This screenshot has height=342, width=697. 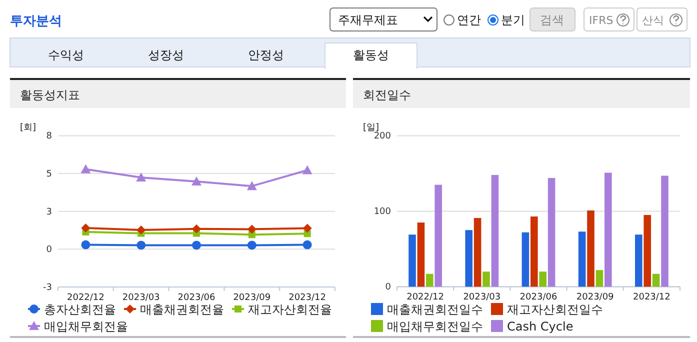 I want to click on text: 검색, so click(x=552, y=20).